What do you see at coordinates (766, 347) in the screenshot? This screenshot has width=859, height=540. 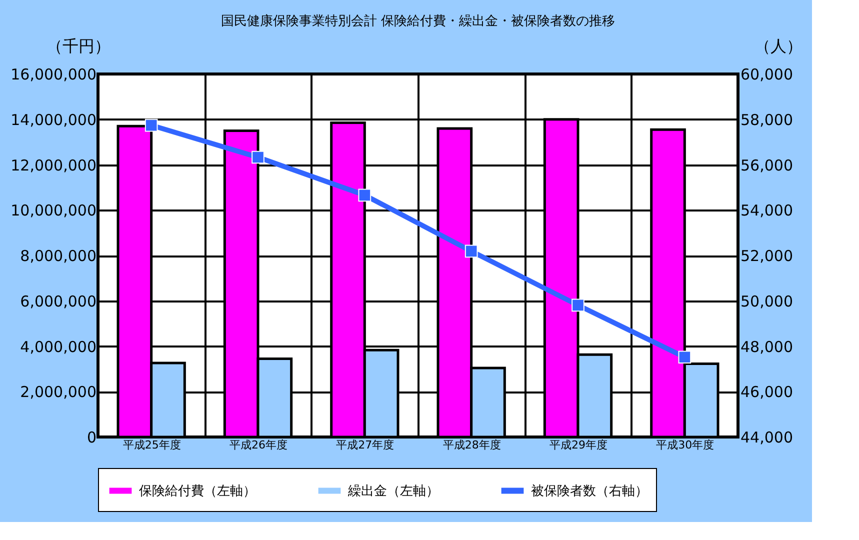 I see `y2-tick-label: 48,000` at bounding box center [766, 347].